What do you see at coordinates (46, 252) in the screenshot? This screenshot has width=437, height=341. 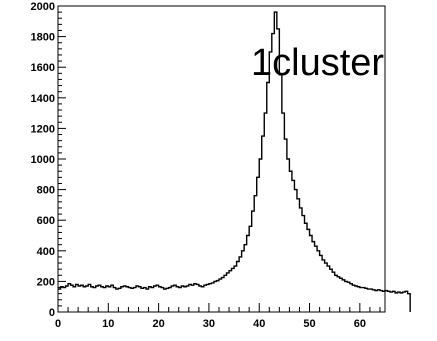 I see `y-tick-label: 400` at bounding box center [46, 252].